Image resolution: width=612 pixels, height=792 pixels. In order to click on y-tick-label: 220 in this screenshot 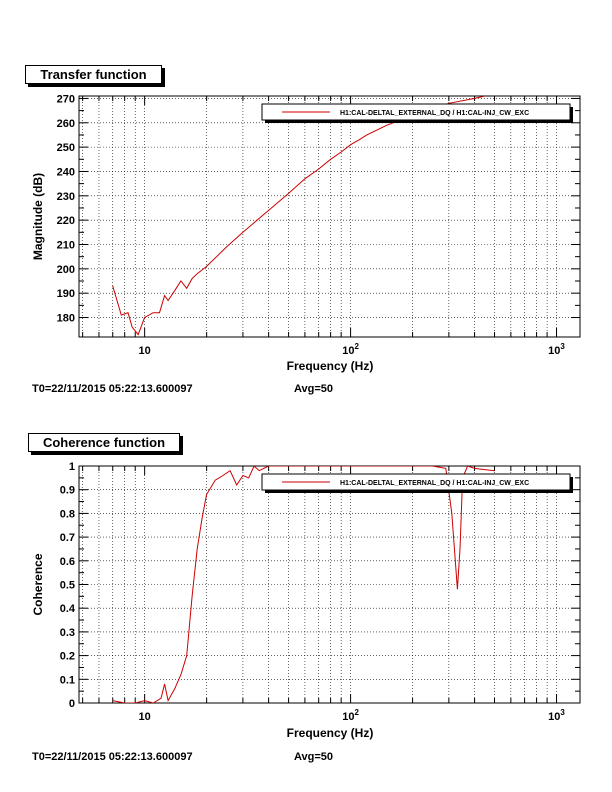, I will do `click(66, 221)`.